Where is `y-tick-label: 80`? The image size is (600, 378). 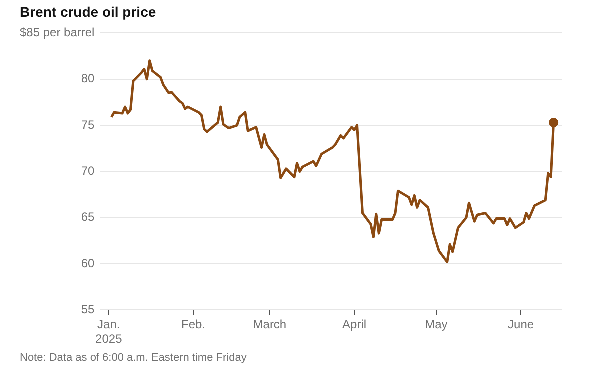
y-tick-label: 80 is located at coordinates (88, 79).